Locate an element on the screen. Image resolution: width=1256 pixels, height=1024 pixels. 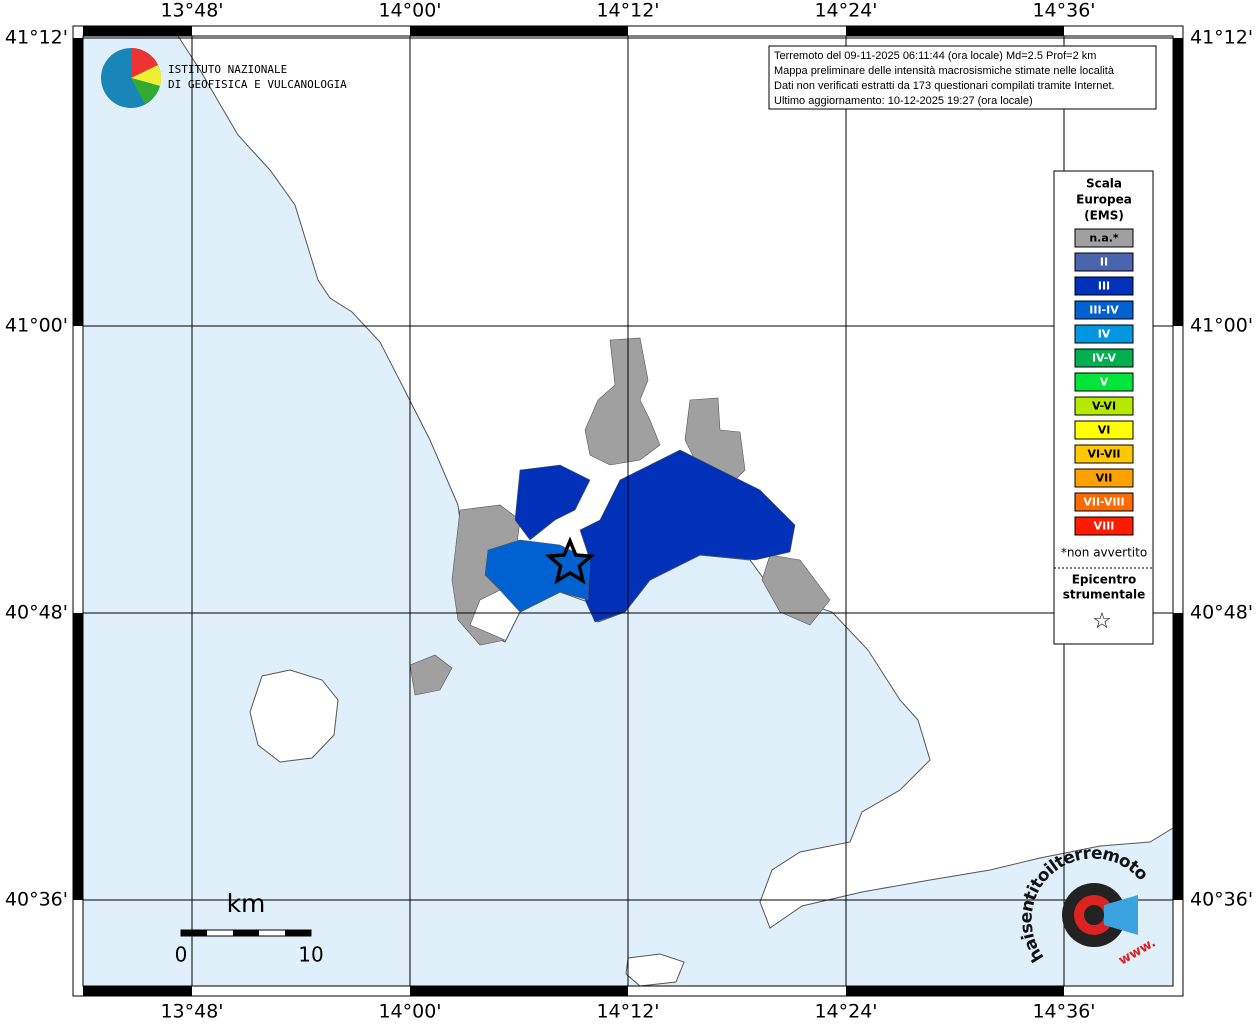
info-box is located at coordinates (962, 77).